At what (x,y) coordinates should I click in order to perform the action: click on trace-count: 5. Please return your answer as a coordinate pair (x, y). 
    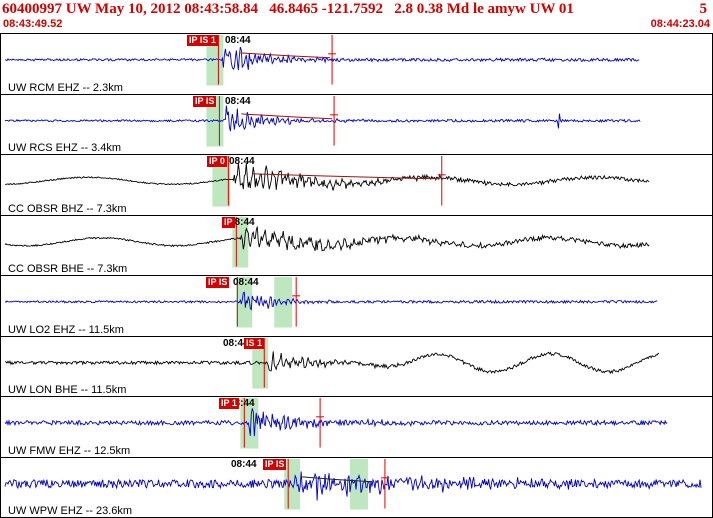
    Looking at the image, I should click on (703, 9).